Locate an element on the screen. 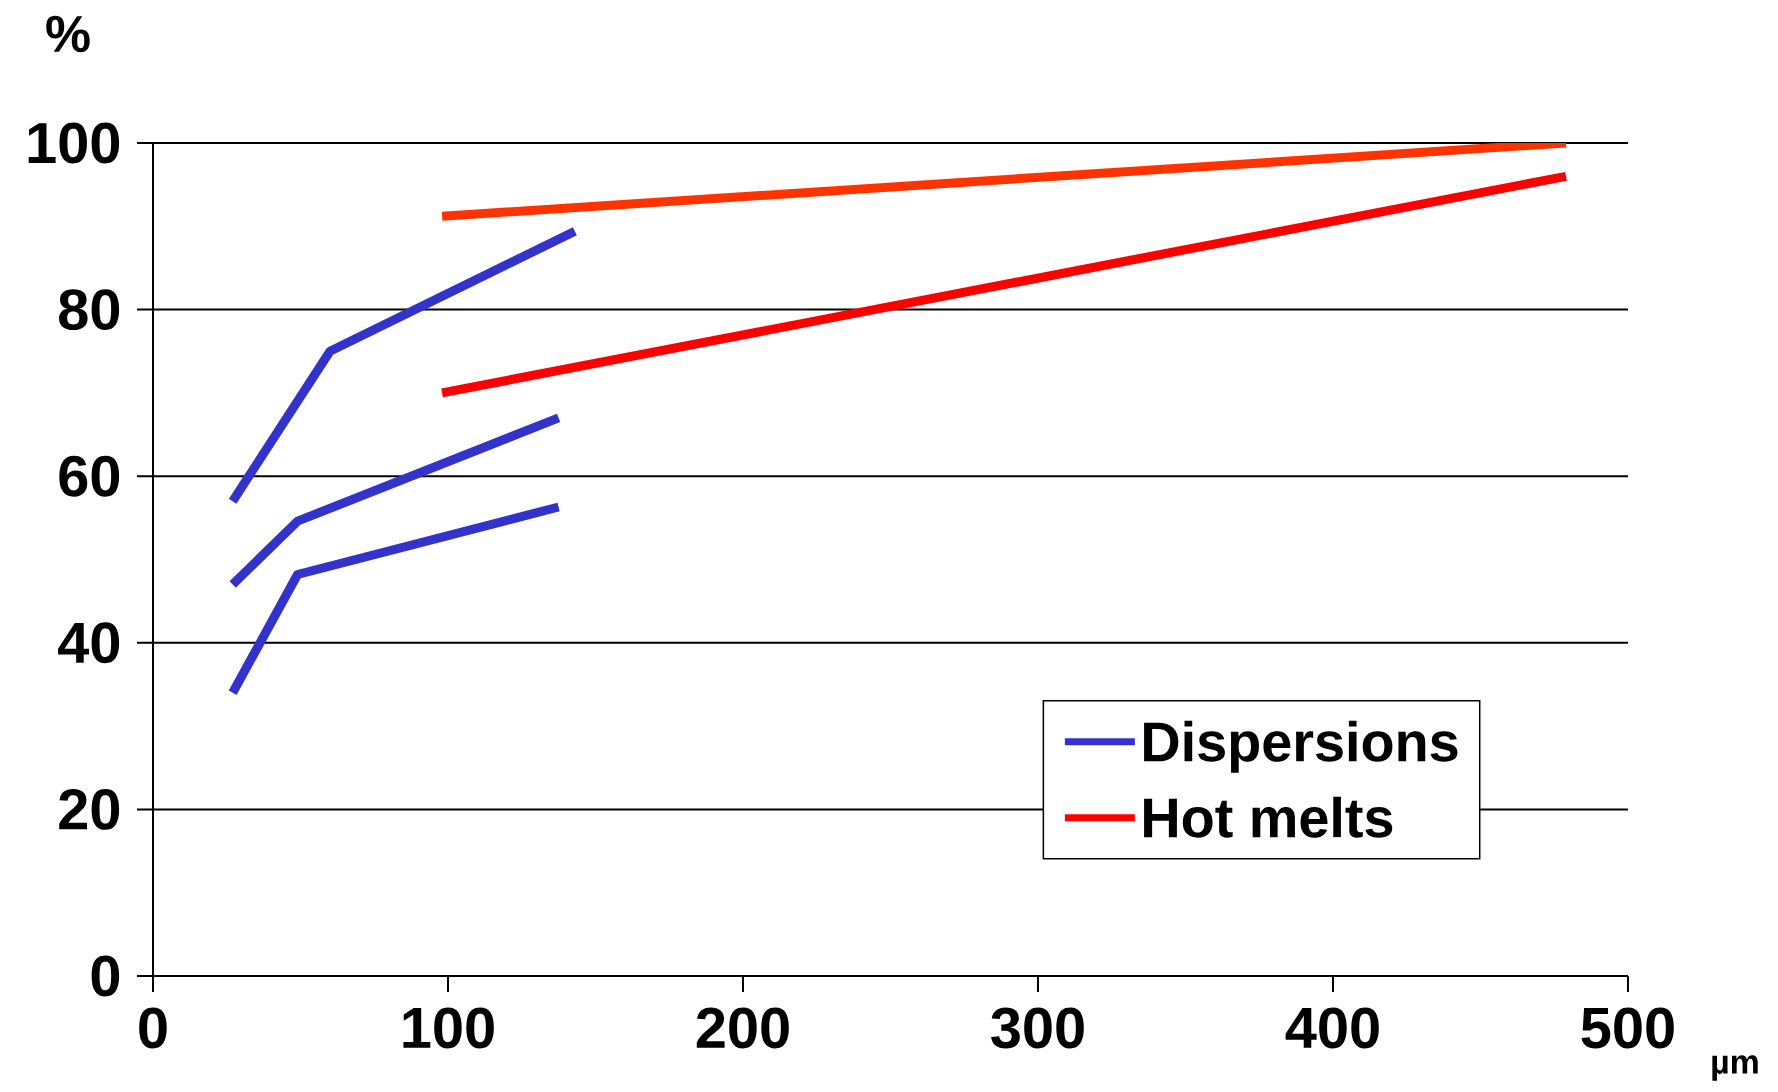 Image resolution: width=1778 pixels, height=1092 pixels. x-tick-label: 400 is located at coordinates (1332, 1028).